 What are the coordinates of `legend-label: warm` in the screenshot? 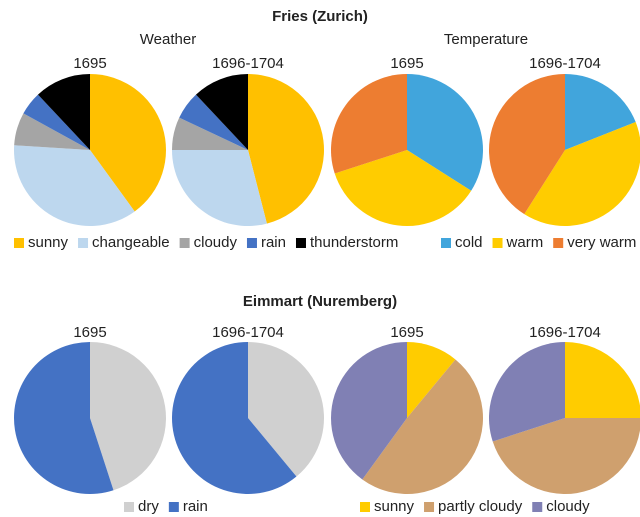 It's located at (525, 242).